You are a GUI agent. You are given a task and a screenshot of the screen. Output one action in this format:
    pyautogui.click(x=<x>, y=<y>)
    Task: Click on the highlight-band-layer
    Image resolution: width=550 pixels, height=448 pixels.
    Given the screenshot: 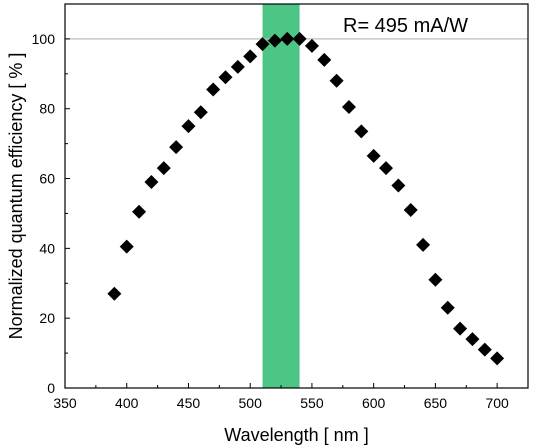 What is the action you would take?
    pyautogui.click(x=281, y=196)
    